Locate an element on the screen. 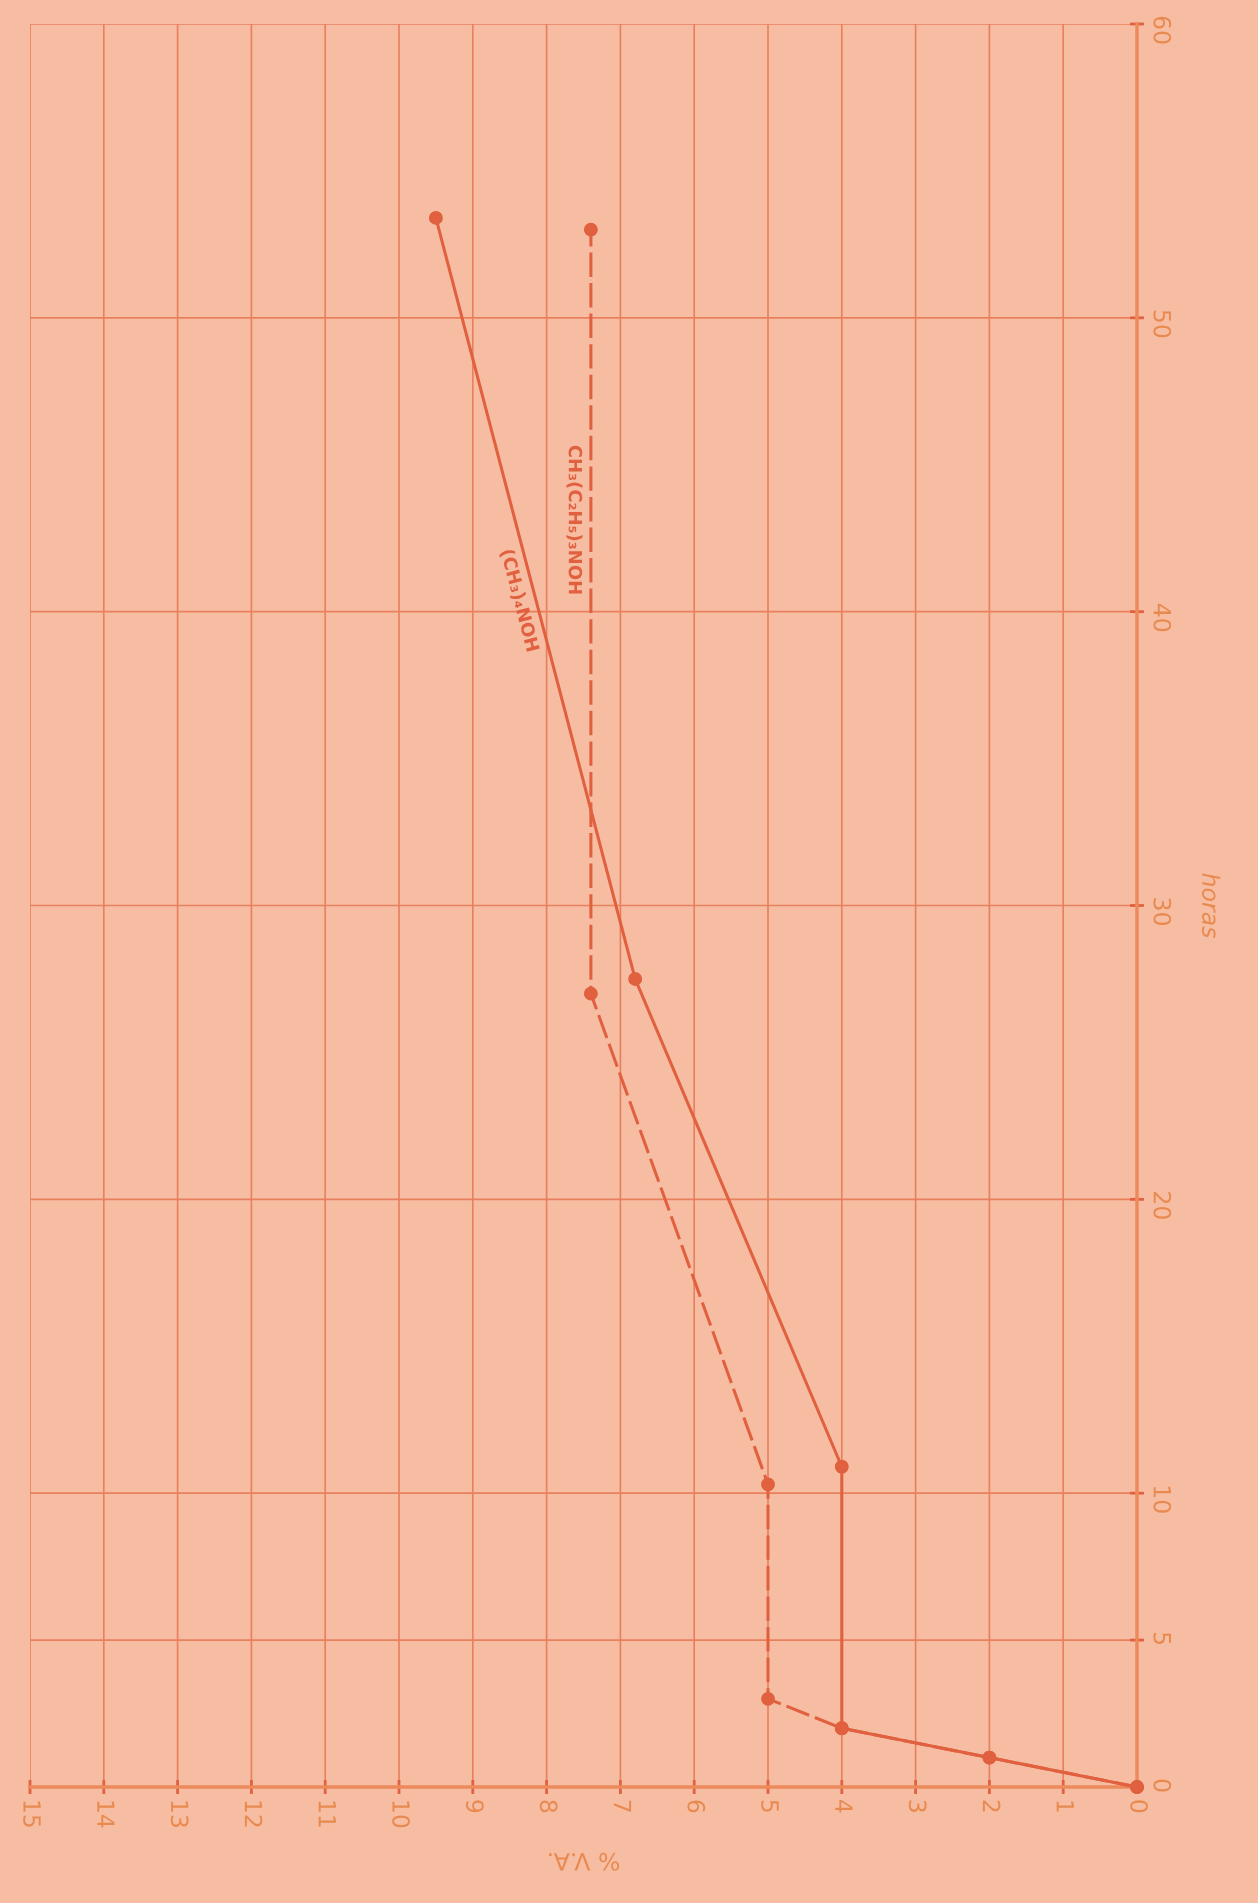 This screenshot has height=1903, width=1258. x-tick-label: 3 is located at coordinates (917, 1806).